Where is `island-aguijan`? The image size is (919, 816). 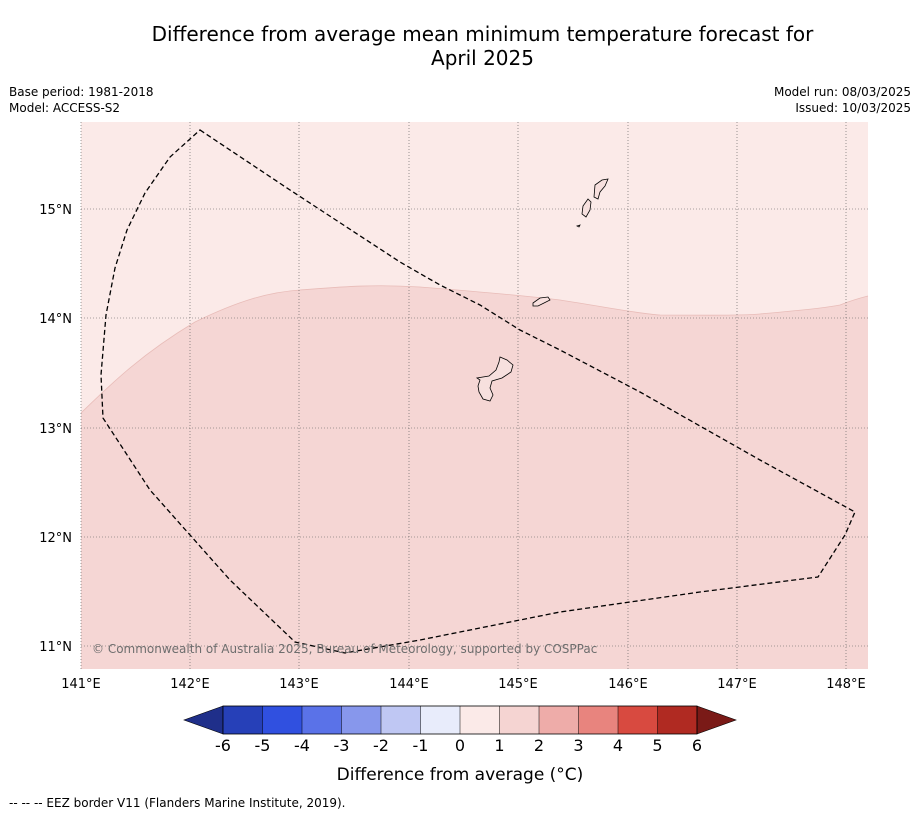 island-aguijan is located at coordinates (578, 226).